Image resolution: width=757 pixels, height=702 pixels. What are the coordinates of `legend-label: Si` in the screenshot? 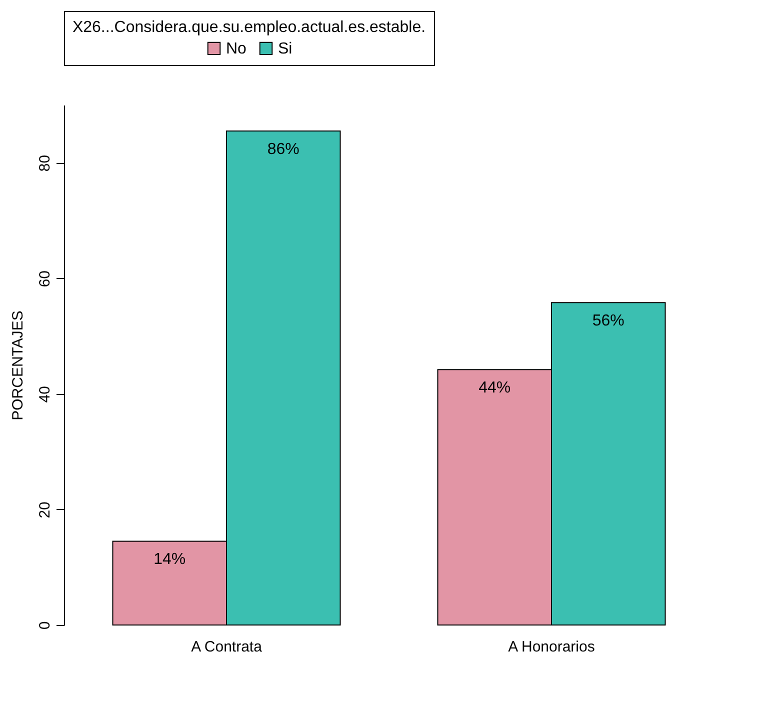 It's located at (285, 49).